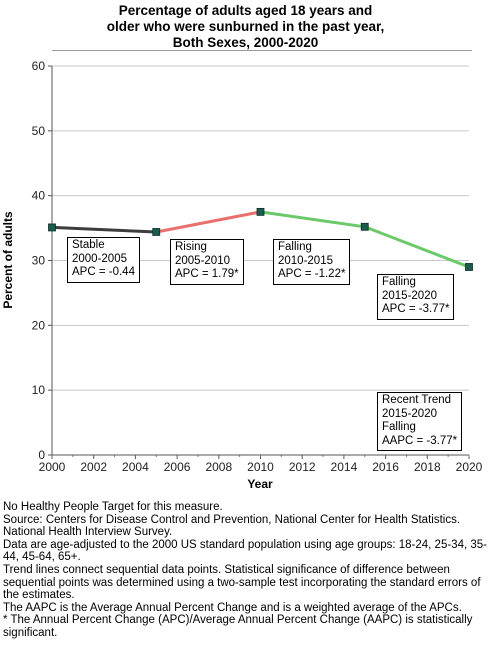 The height and width of the screenshot is (646, 491). What do you see at coordinates (39, 66) in the screenshot?
I see `y-tick-label: 60` at bounding box center [39, 66].